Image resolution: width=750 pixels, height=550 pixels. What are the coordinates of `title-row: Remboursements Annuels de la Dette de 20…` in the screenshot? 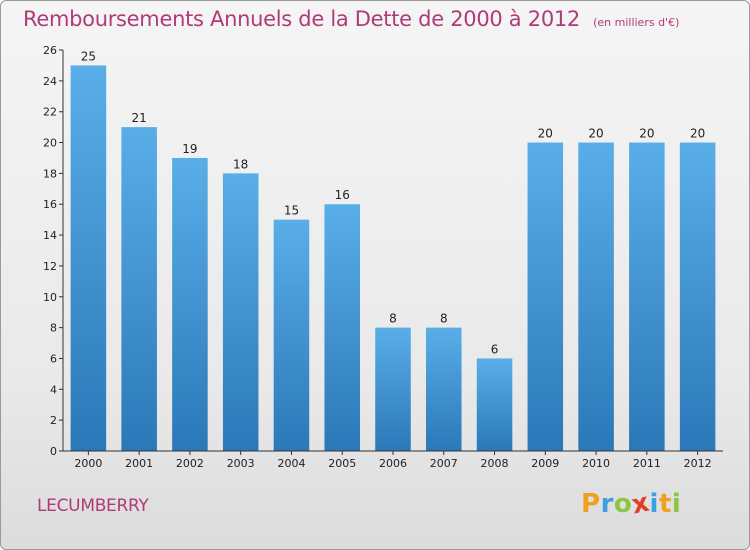 It's located at (351, 19).